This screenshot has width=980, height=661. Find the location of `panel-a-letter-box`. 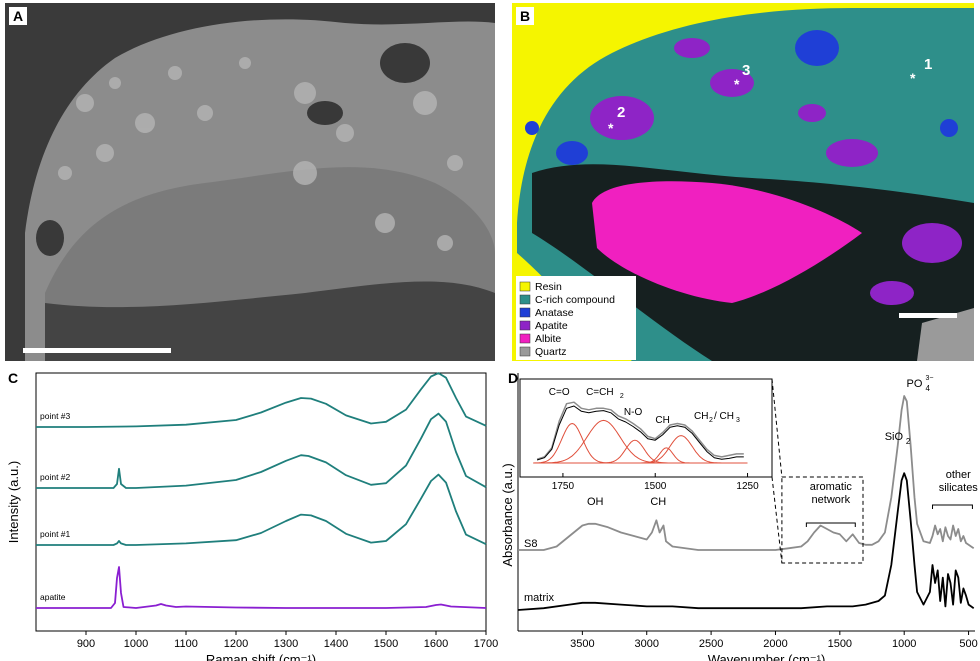

panel-a-letter-box is located at coordinates (18, 16).